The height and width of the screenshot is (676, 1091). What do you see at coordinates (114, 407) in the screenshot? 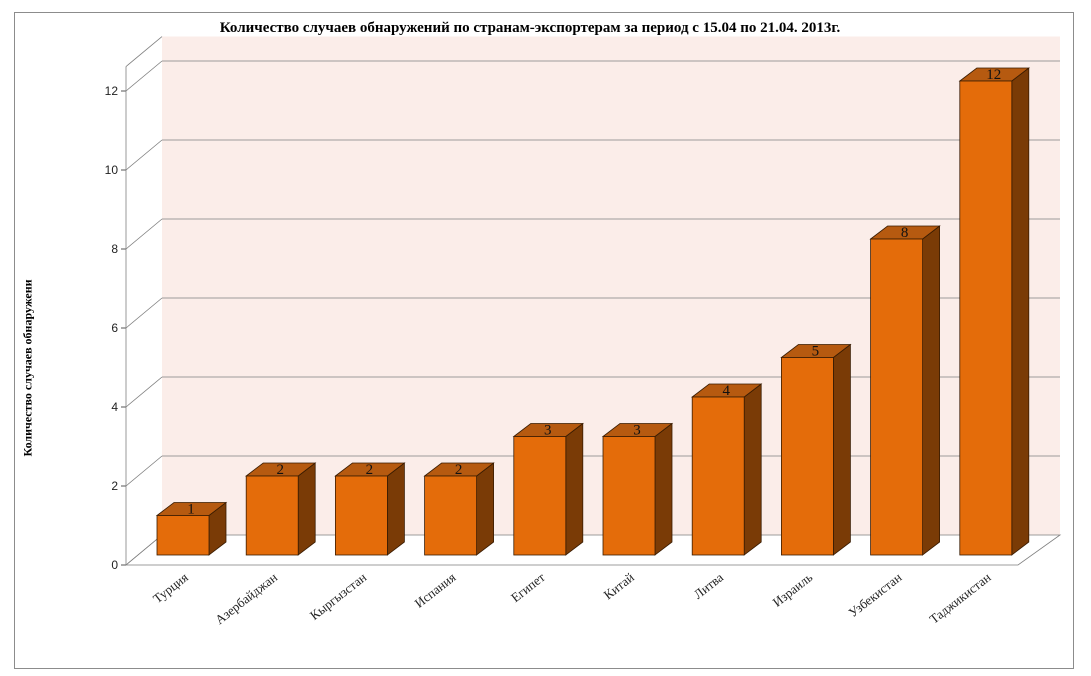
I see `y-tick-label: 4` at bounding box center [114, 407].